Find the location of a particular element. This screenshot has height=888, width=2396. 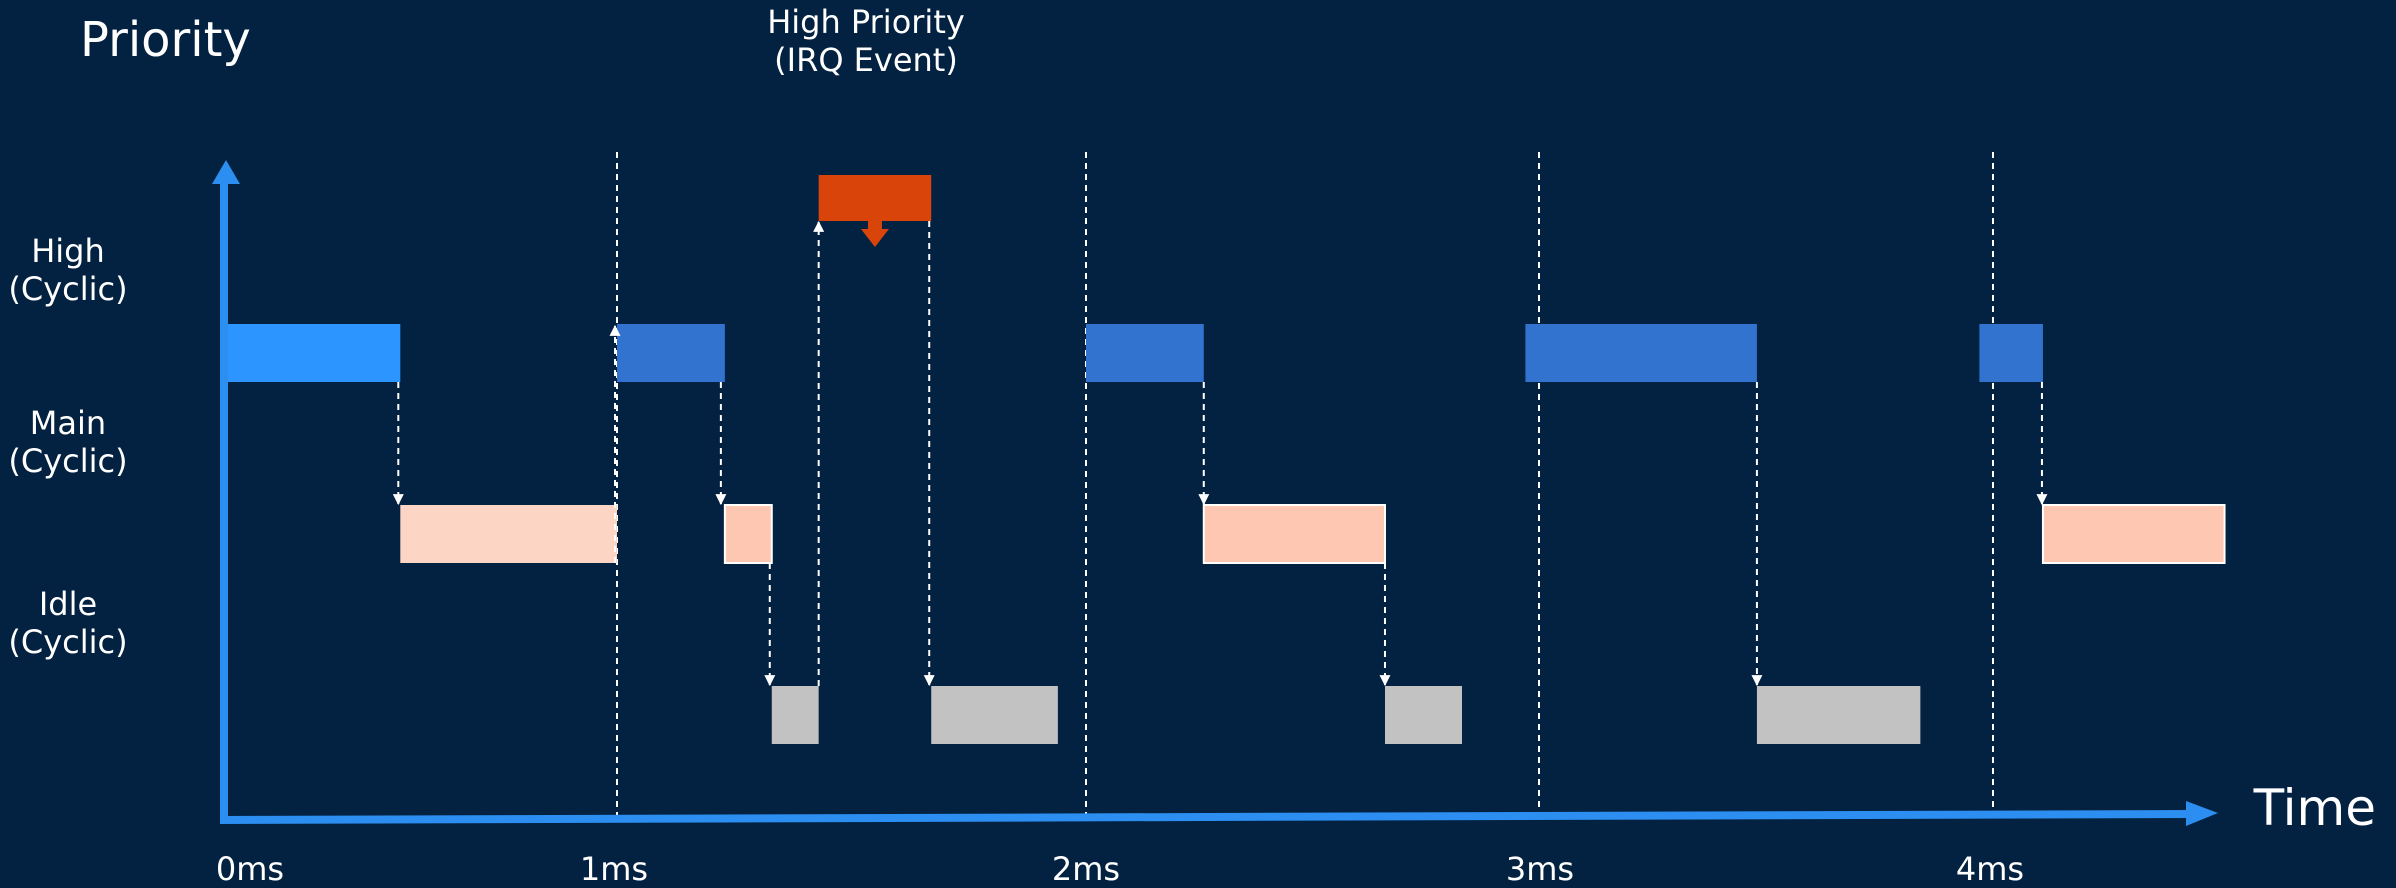

row-label-idle-line1: Idle is located at coordinates (68, 604).